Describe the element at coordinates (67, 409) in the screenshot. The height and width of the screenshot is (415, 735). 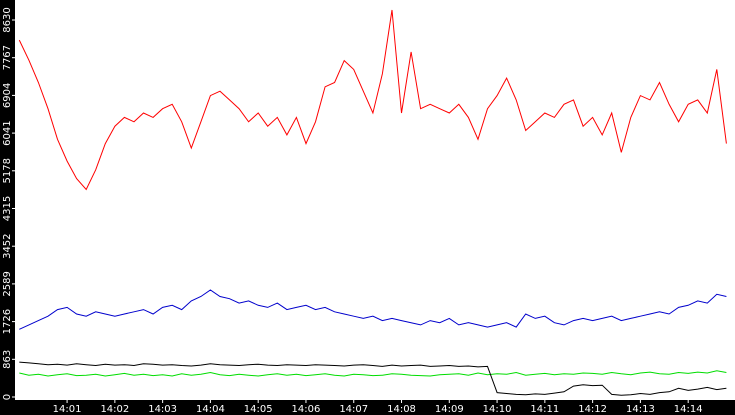
I see `x-tick-label: 14:01` at that location.